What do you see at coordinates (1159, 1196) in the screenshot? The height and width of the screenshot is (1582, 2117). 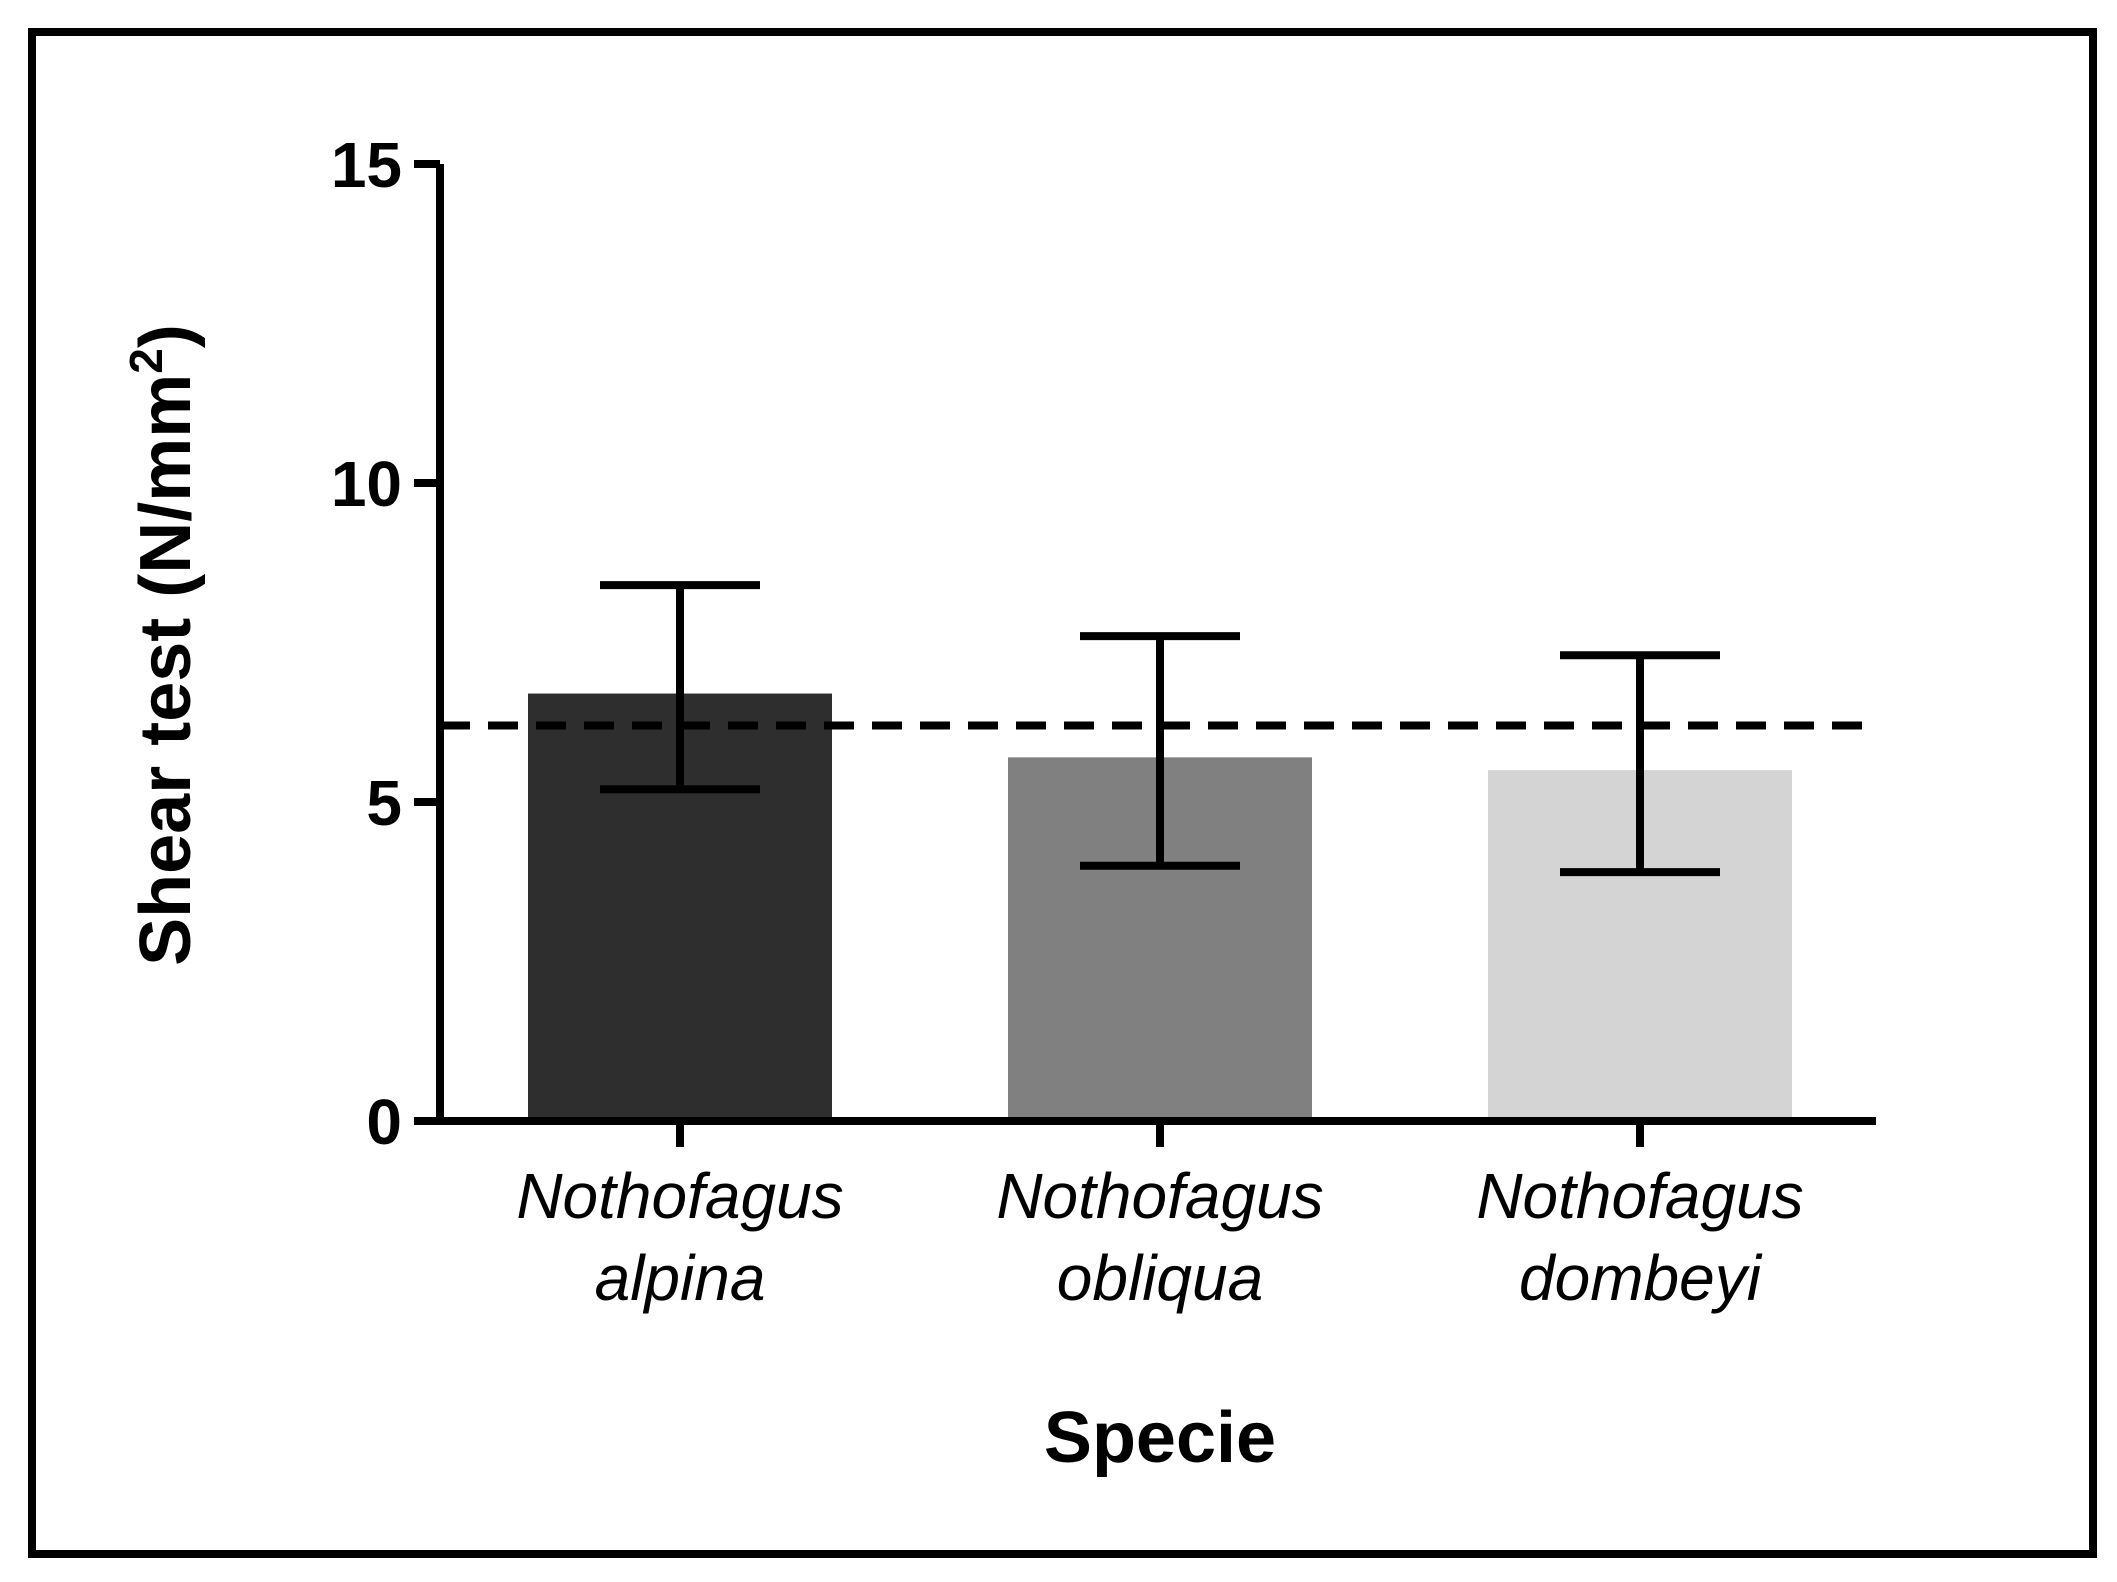 I see `x-tick-label-1-0: Nothofagus` at bounding box center [1159, 1196].